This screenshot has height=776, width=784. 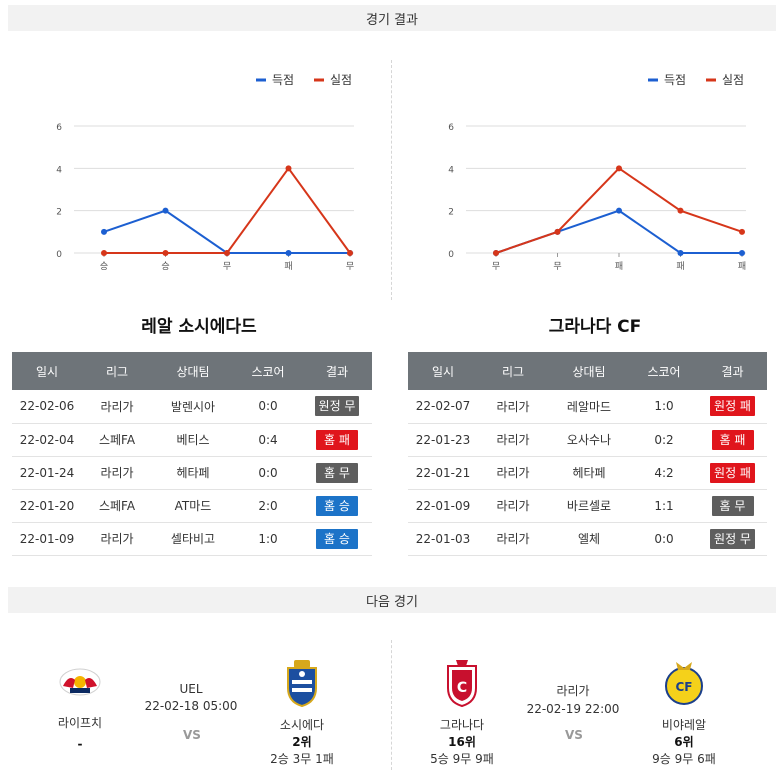 I want to click on next-match-section-title: 다음 경기, so click(x=392, y=600).